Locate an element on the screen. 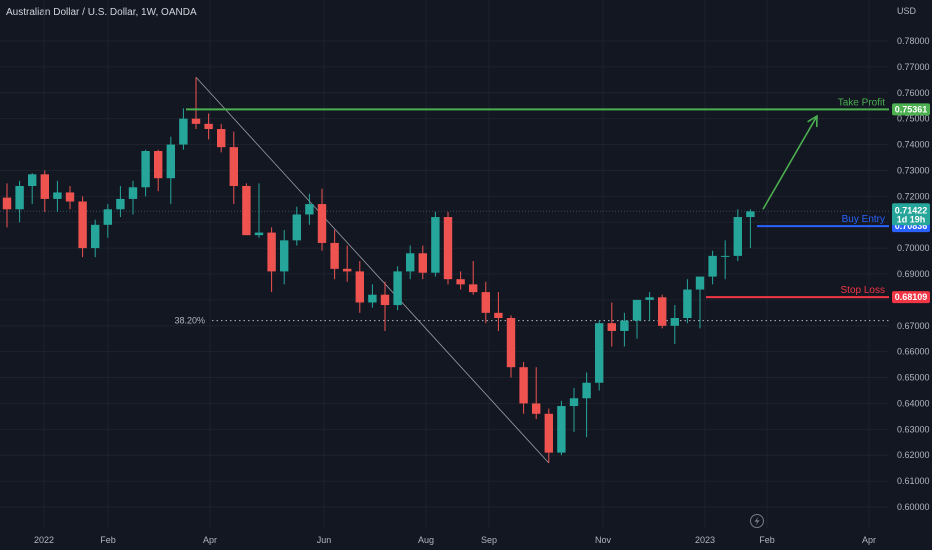  y-tick-label: 0.63000 is located at coordinates (913, 429).